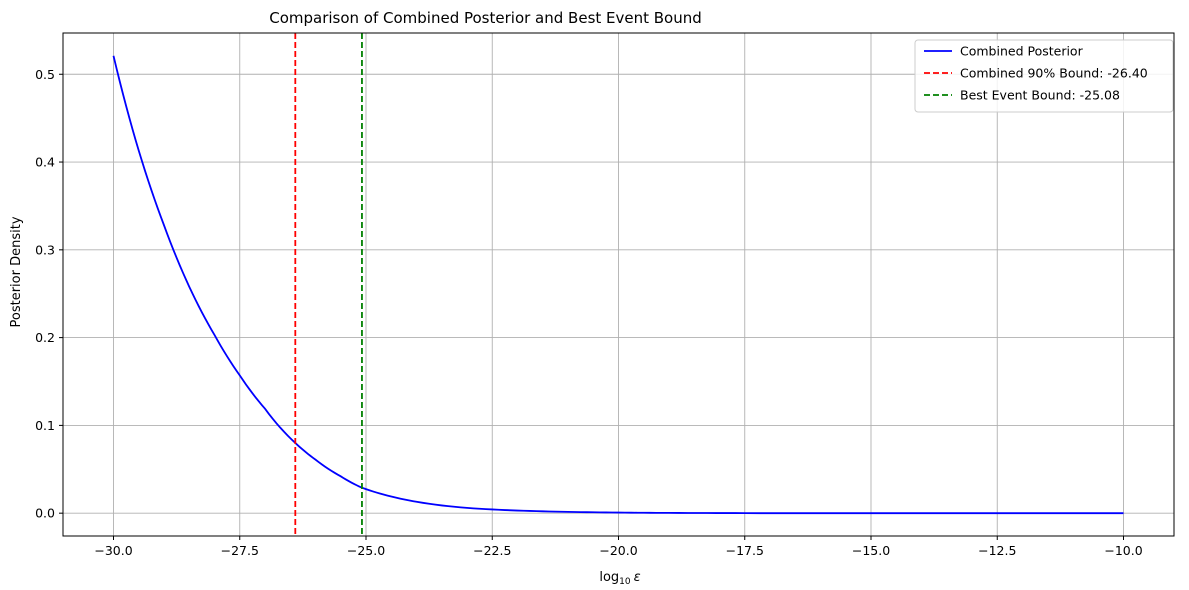  Describe the element at coordinates (49, 294) in the screenshot. I see `y-ticks: 0.0 0.1 0.2 0.3 0.4 0.5` at that location.